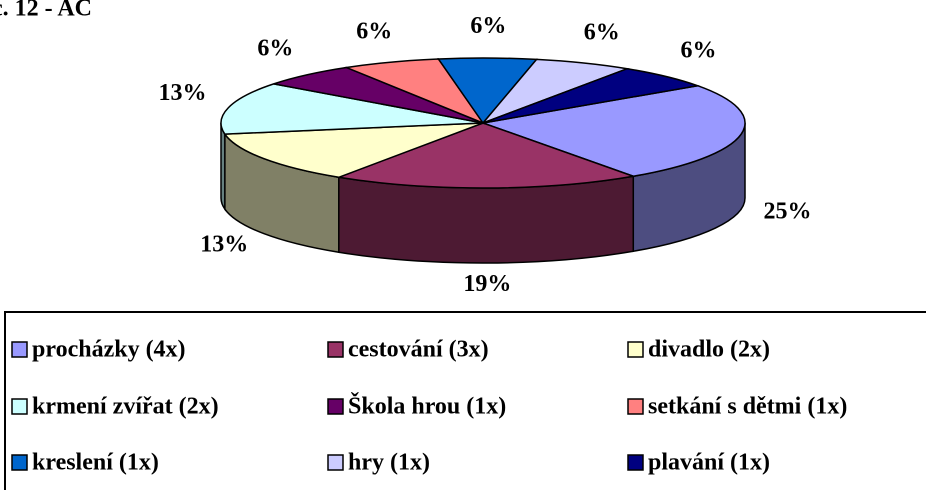 The height and width of the screenshot is (490, 926). I want to click on legend-label: Škola hrou (1x), so click(427, 406).